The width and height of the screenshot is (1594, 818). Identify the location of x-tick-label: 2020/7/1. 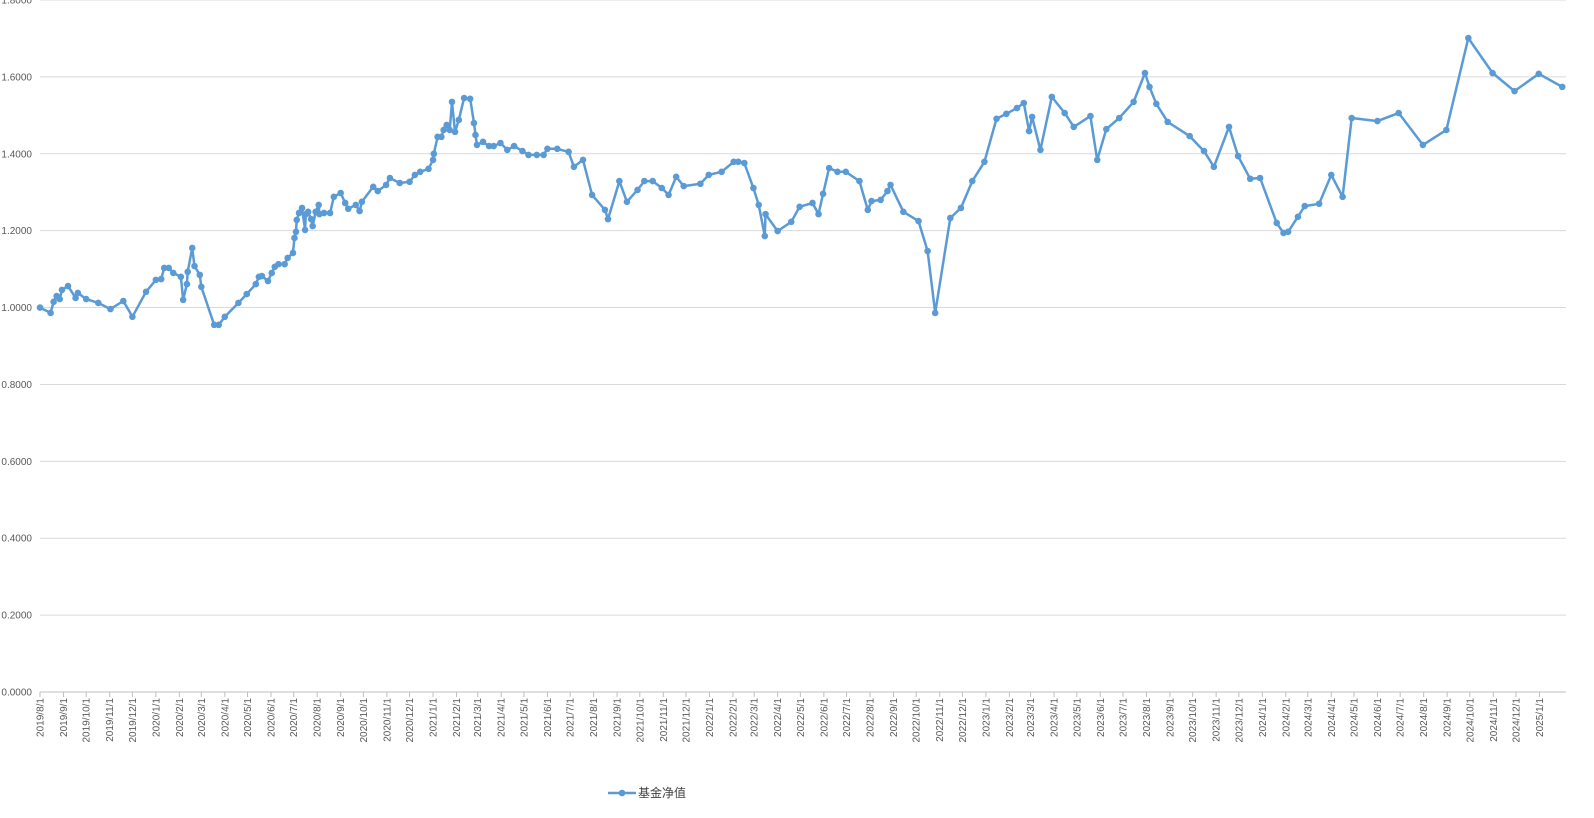
(294, 717).